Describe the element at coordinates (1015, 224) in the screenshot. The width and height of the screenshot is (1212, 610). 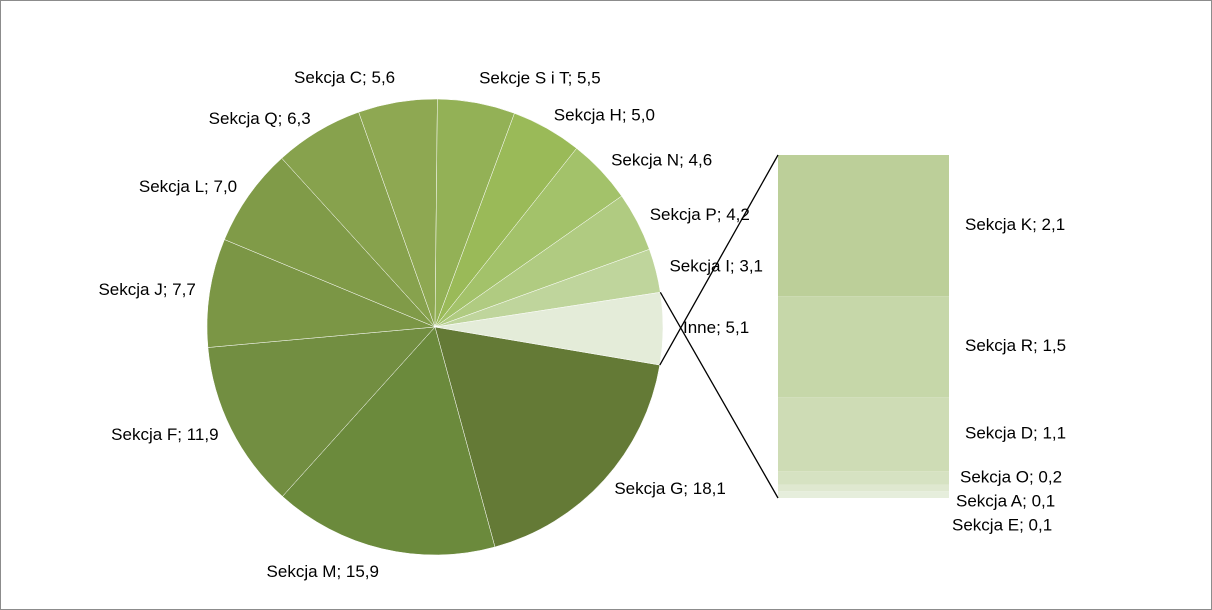
I see `bar-label: Sekcja K; 2,1` at that location.